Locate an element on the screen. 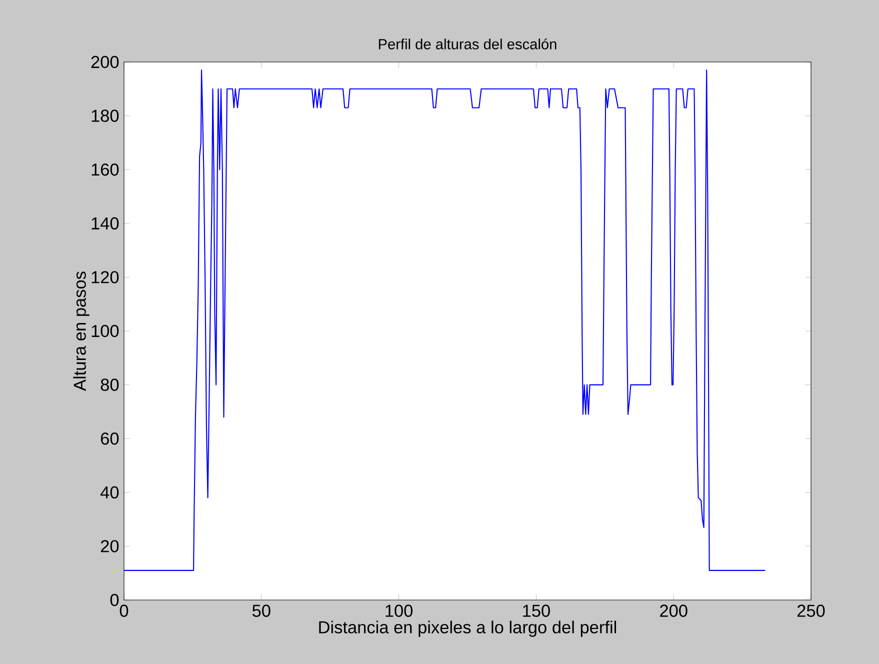 The image size is (879, 664). y-tick-label: 0 is located at coordinates (114, 600).